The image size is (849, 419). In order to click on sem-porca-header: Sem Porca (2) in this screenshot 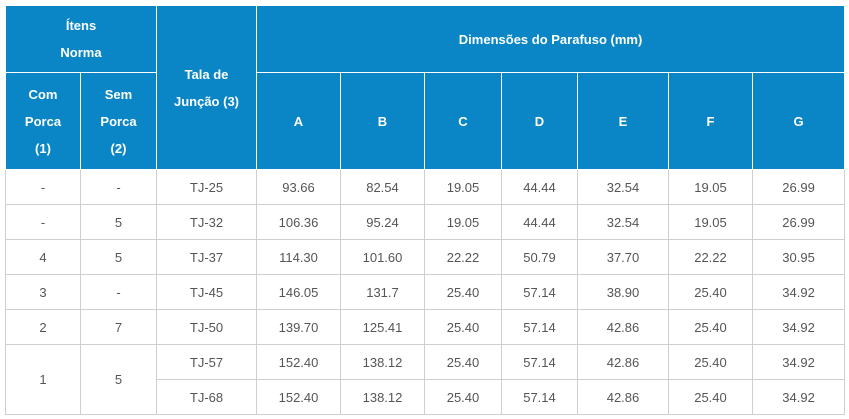, I will do `click(118, 121)`.